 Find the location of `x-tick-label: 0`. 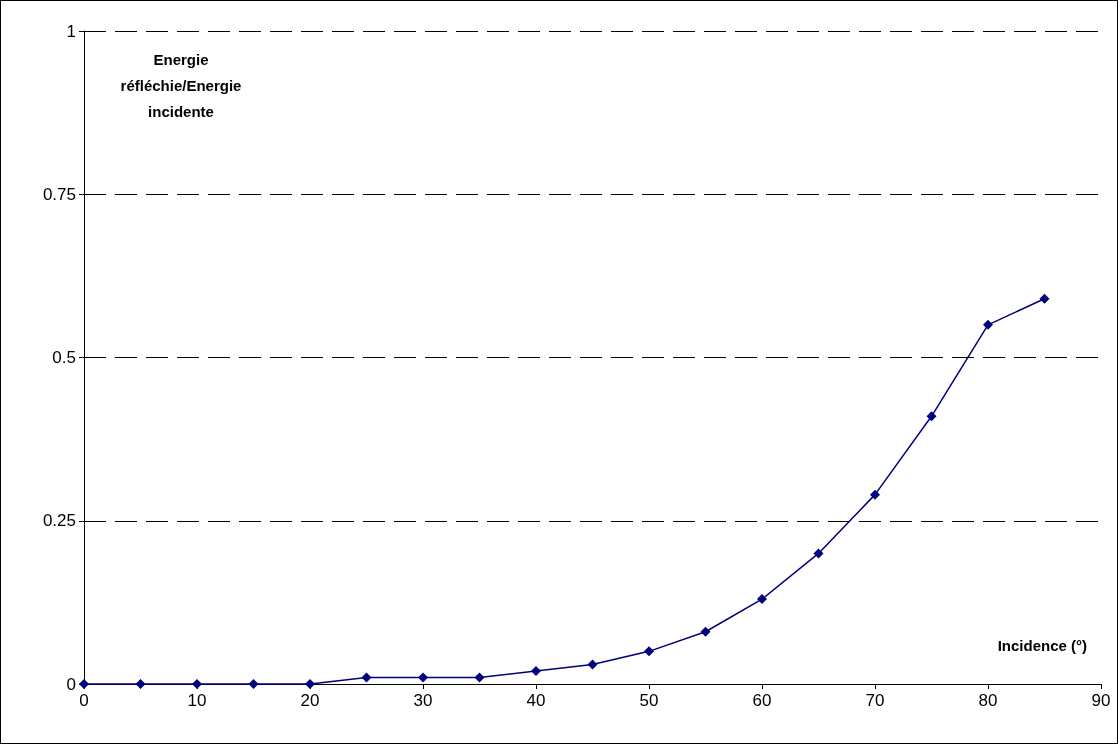

x-tick-label: 0 is located at coordinates (84, 700).